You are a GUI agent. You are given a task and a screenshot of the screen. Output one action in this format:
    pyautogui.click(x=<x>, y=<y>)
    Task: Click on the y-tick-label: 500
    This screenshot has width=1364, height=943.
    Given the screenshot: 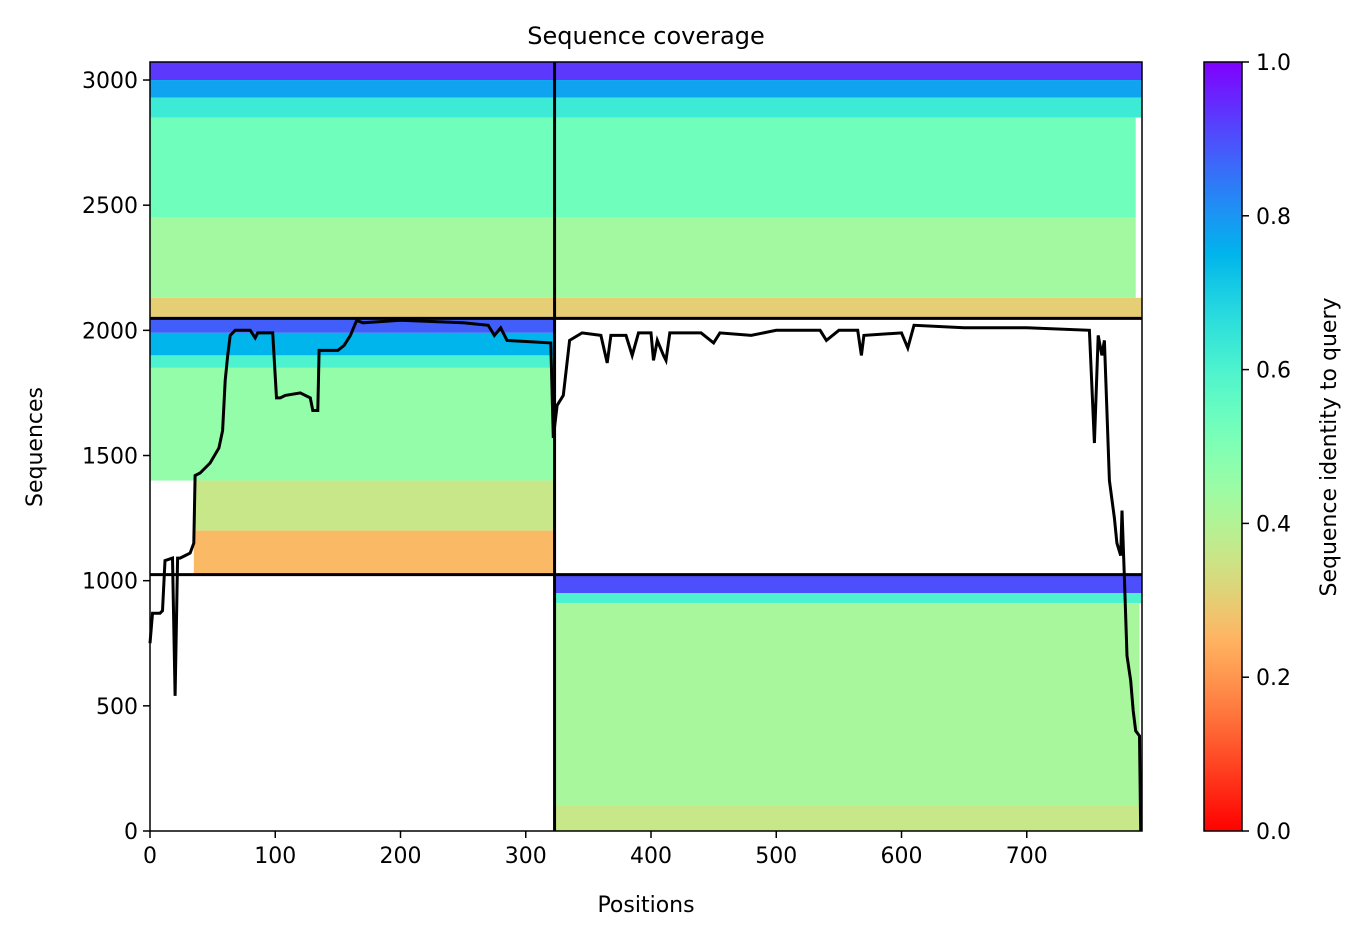 What is the action you would take?
    pyautogui.click(x=117, y=707)
    